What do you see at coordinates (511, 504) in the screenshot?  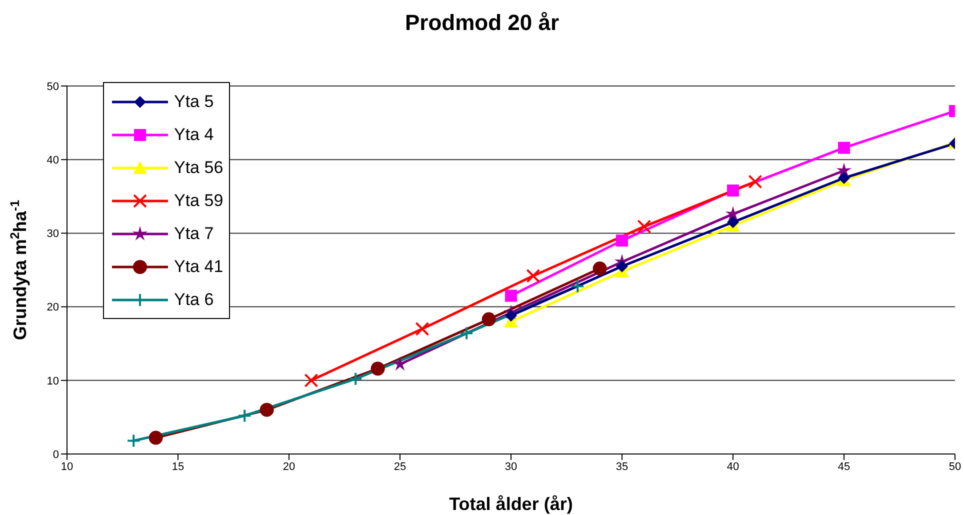 I see `x-axis-title: Total ålder (år)` at bounding box center [511, 504].